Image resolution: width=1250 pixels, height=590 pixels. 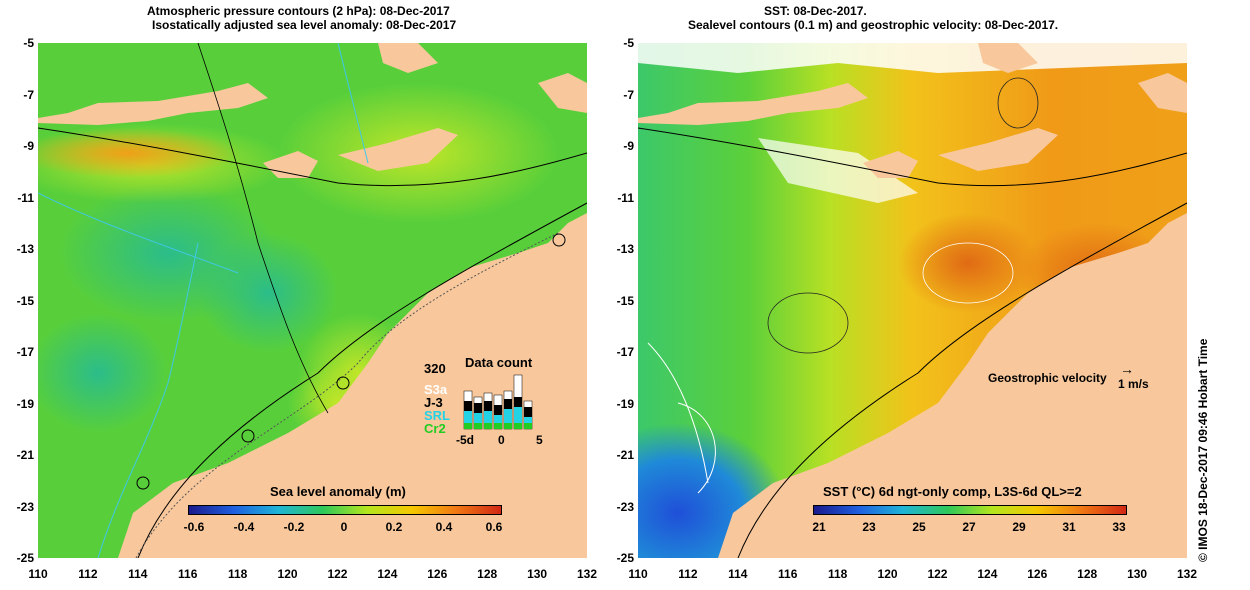 I want to click on right-lon-label-126: 126, so click(x=1037, y=574).